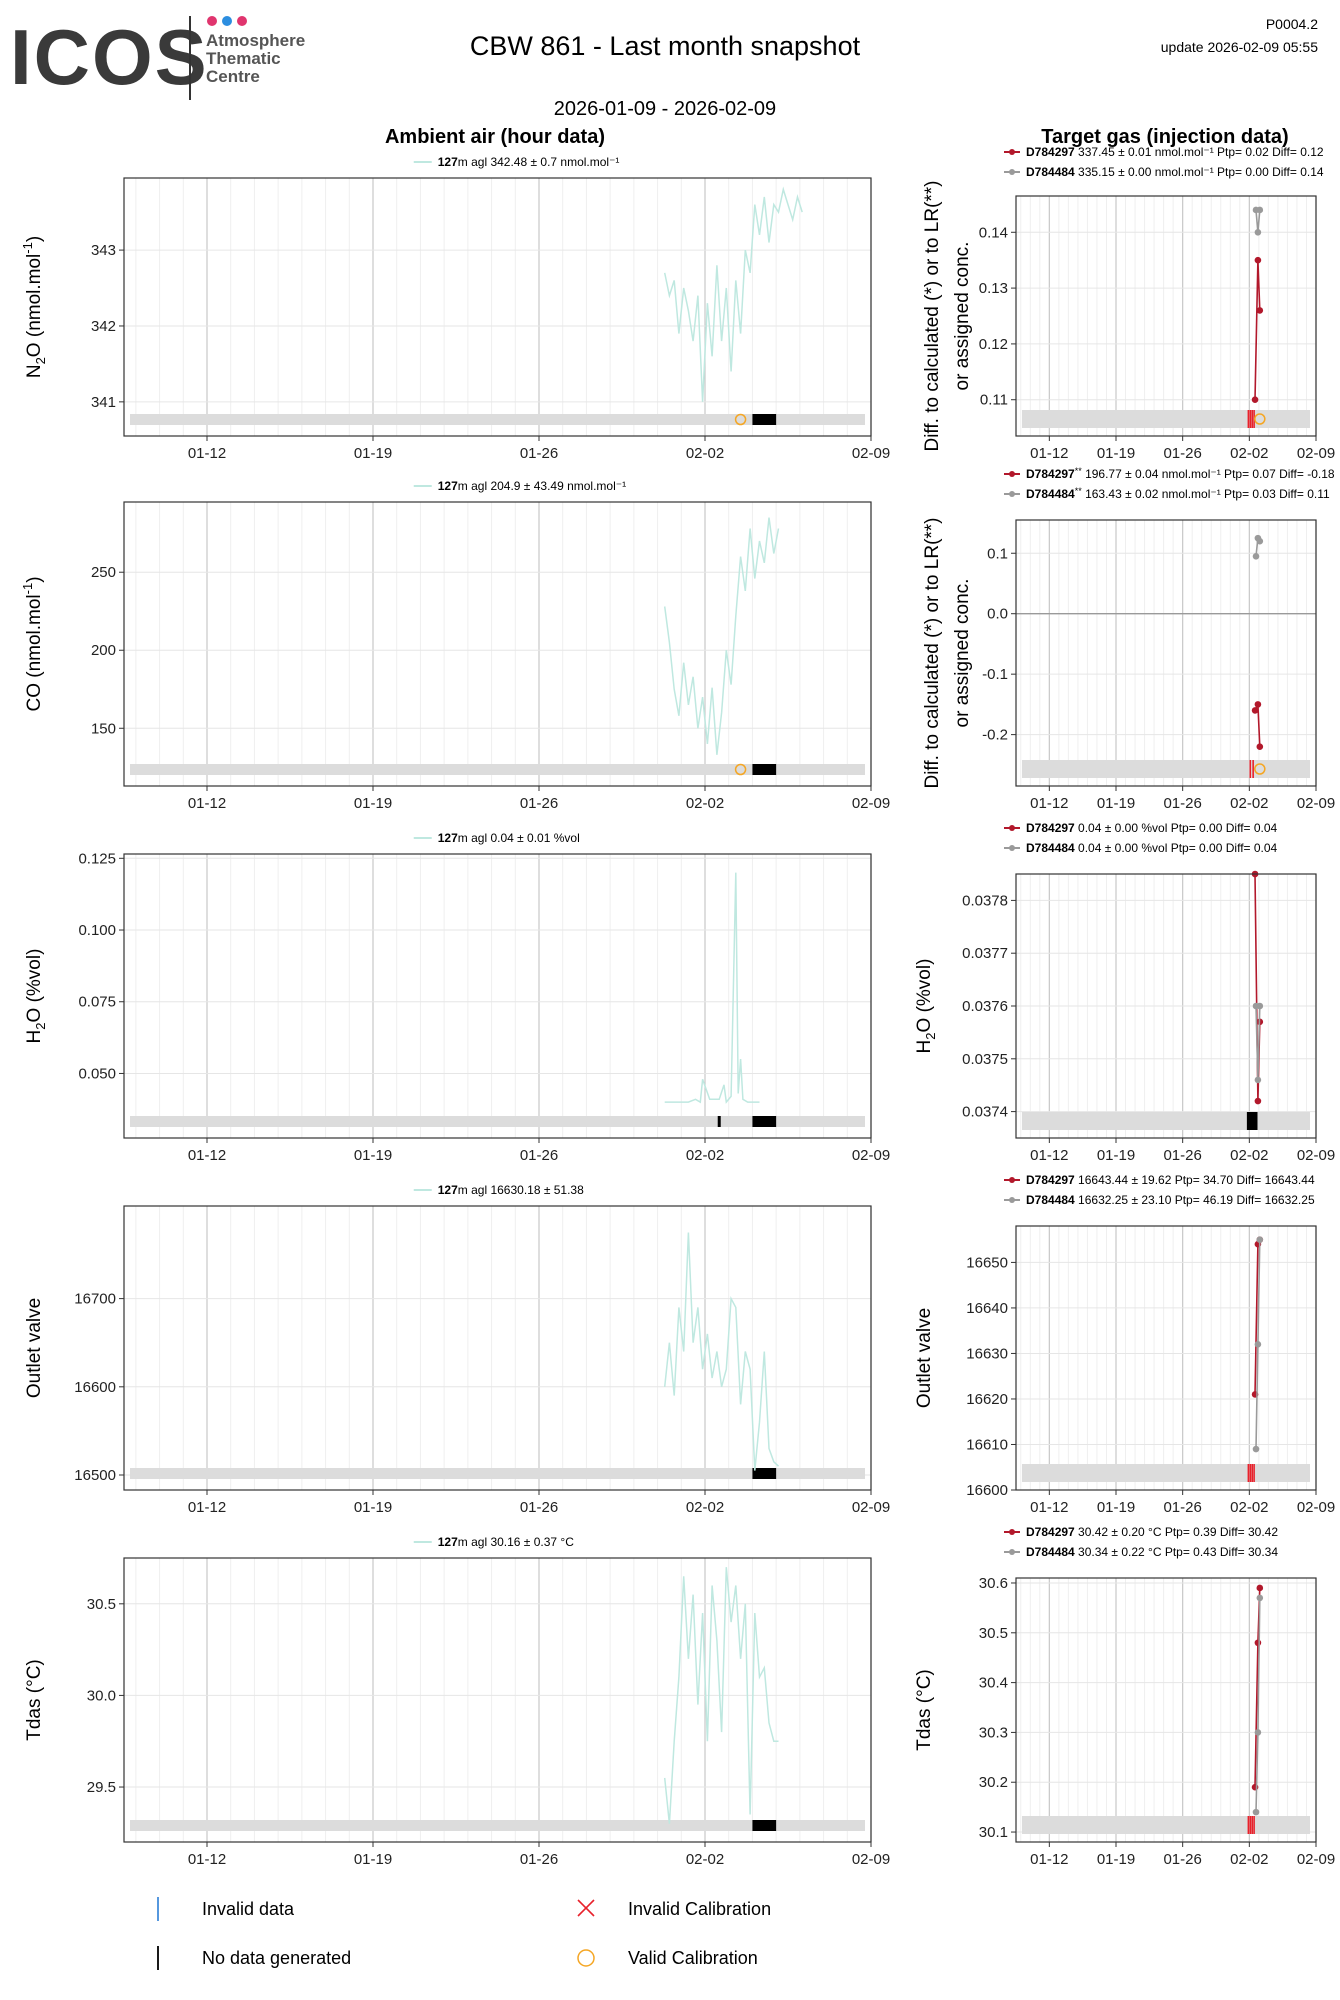  Describe the element at coordinates (987, 1308) in the screenshot. I see `y-tick-label: 16640` at that location.